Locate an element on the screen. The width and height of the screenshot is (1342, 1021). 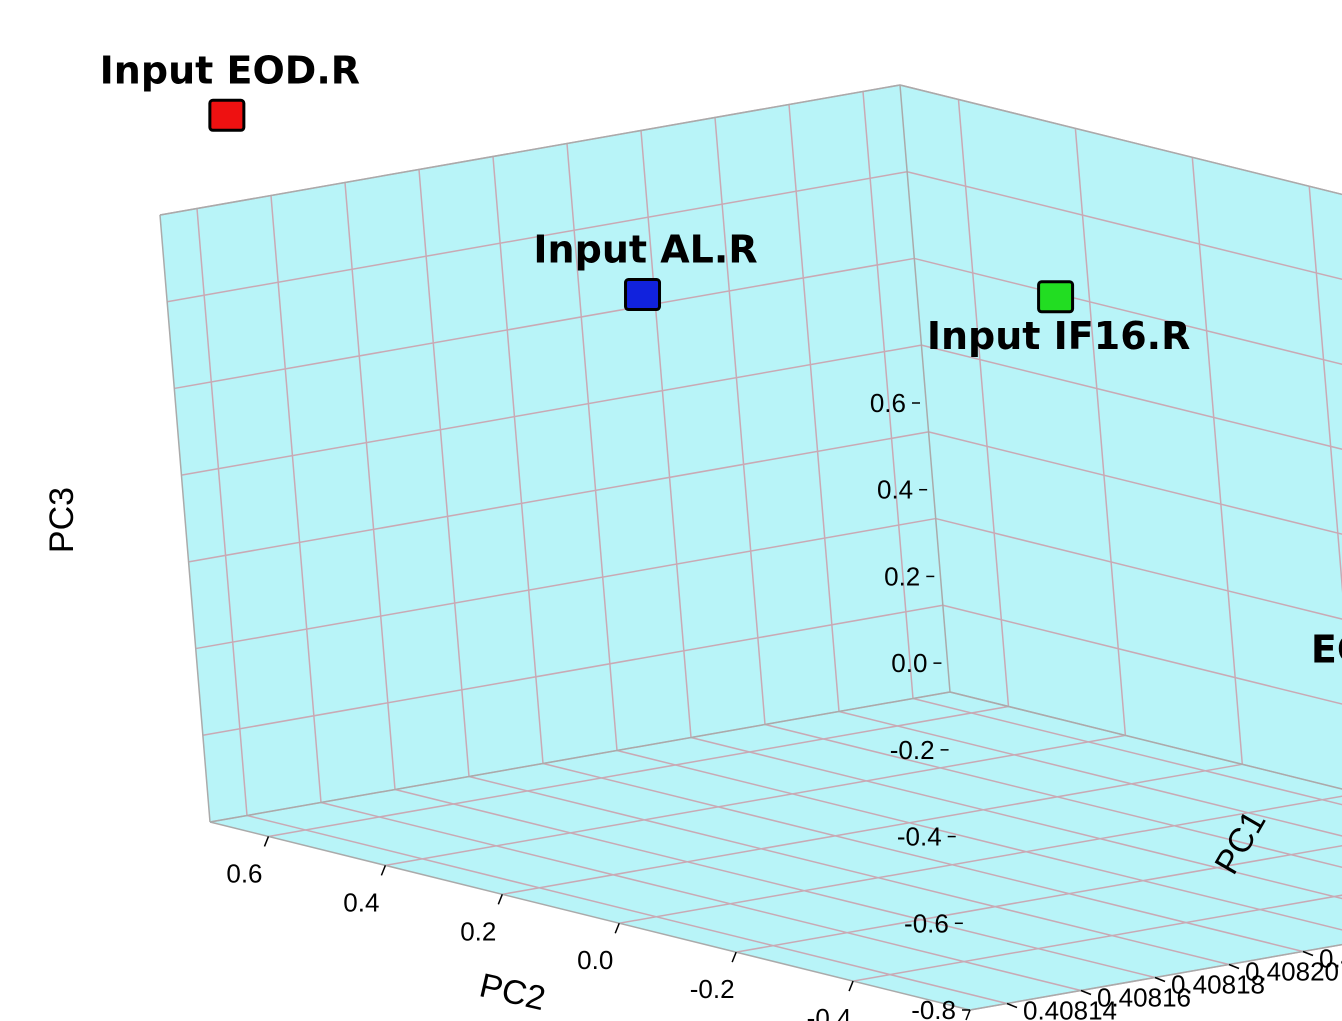
pc2-tick-label: -0.4 is located at coordinates (829, 1012).